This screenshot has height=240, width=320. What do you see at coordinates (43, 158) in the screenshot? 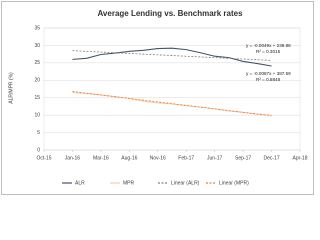
I see `x-tick-label: Oct-15` at bounding box center [43, 158].